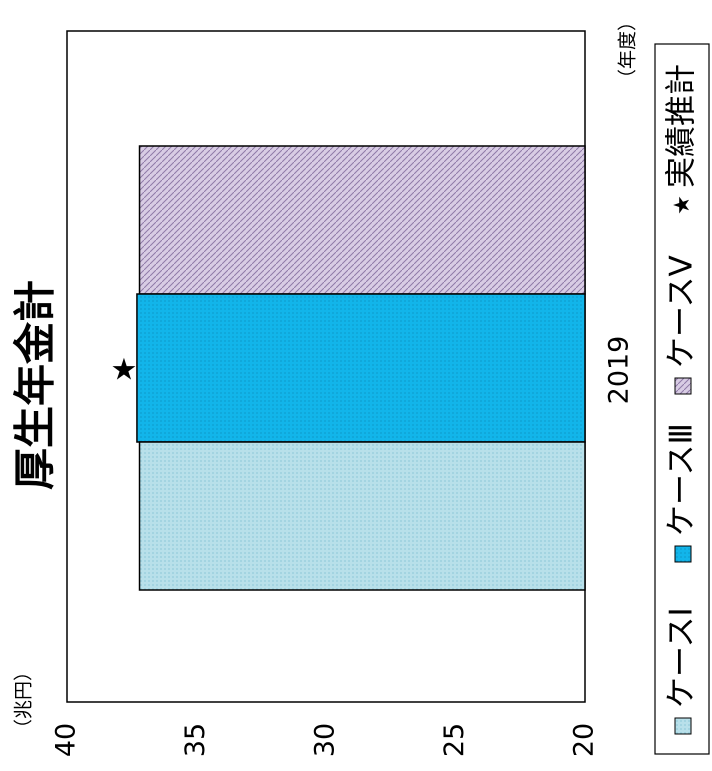 The width and height of the screenshot is (712, 771). Describe the element at coordinates (682, 657) in the screenshot. I see `legend-label-case-i: ケースⅠ` at that location.